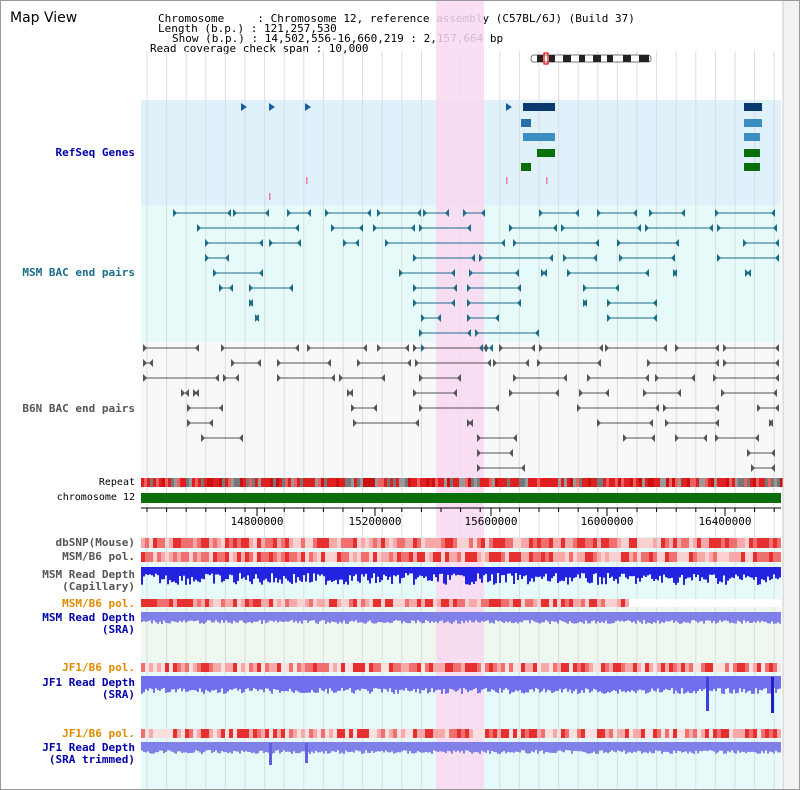 The height and width of the screenshot is (790, 800). I want to click on b6n-bac-track, so click(461, 408).